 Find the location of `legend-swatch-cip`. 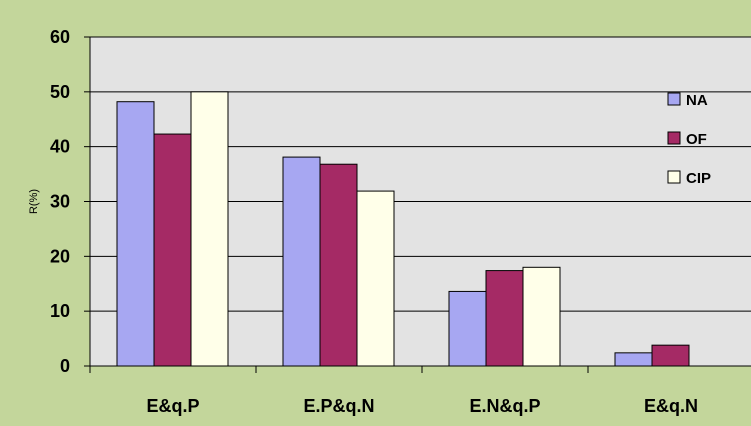

legend-swatch-cip is located at coordinates (674, 177).